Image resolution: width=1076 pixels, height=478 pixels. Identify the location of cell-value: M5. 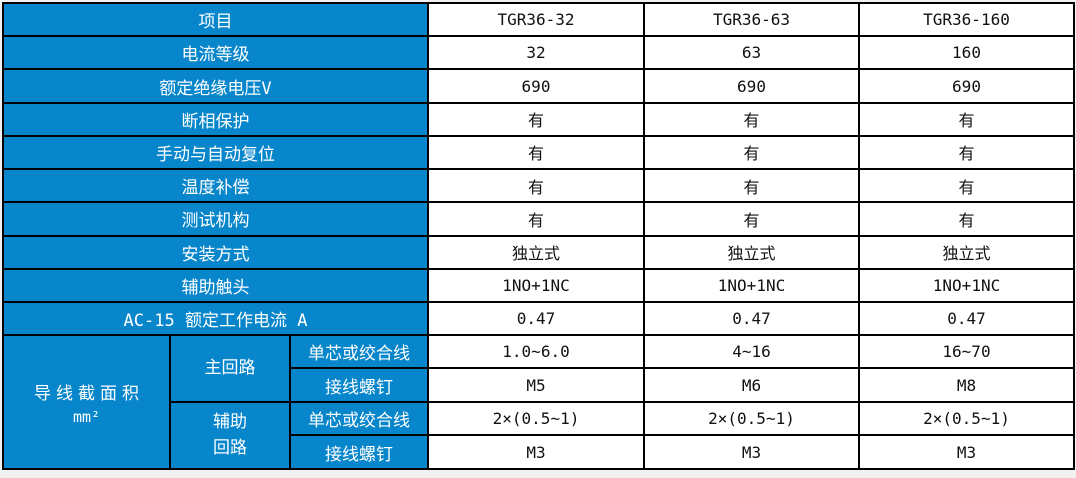
(536, 385).